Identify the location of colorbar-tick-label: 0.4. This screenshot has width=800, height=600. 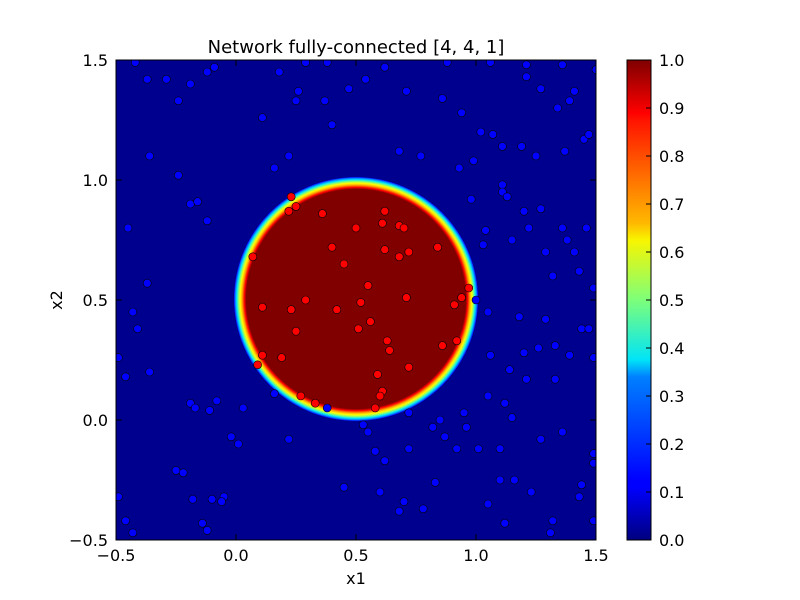
(671, 348).